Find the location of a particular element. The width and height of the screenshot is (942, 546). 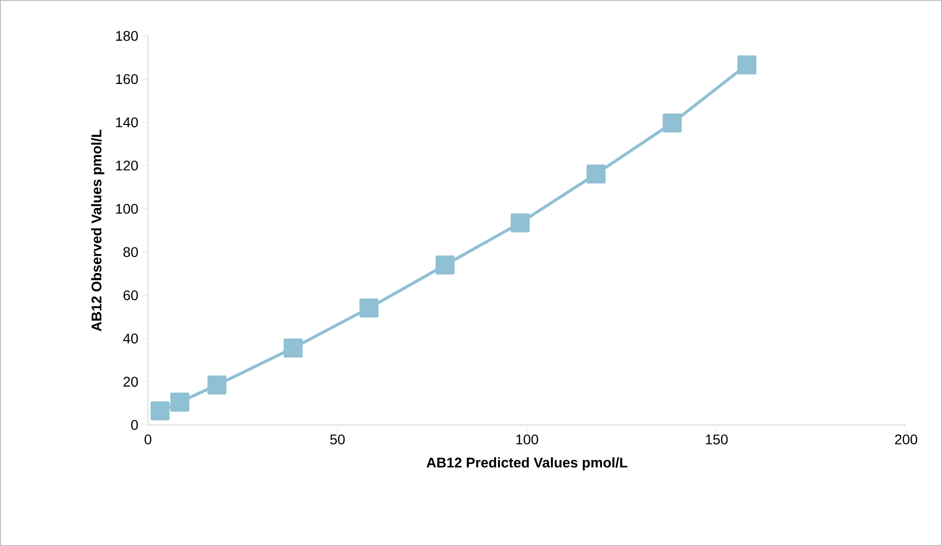

x-tick-label: 200 is located at coordinates (906, 439).